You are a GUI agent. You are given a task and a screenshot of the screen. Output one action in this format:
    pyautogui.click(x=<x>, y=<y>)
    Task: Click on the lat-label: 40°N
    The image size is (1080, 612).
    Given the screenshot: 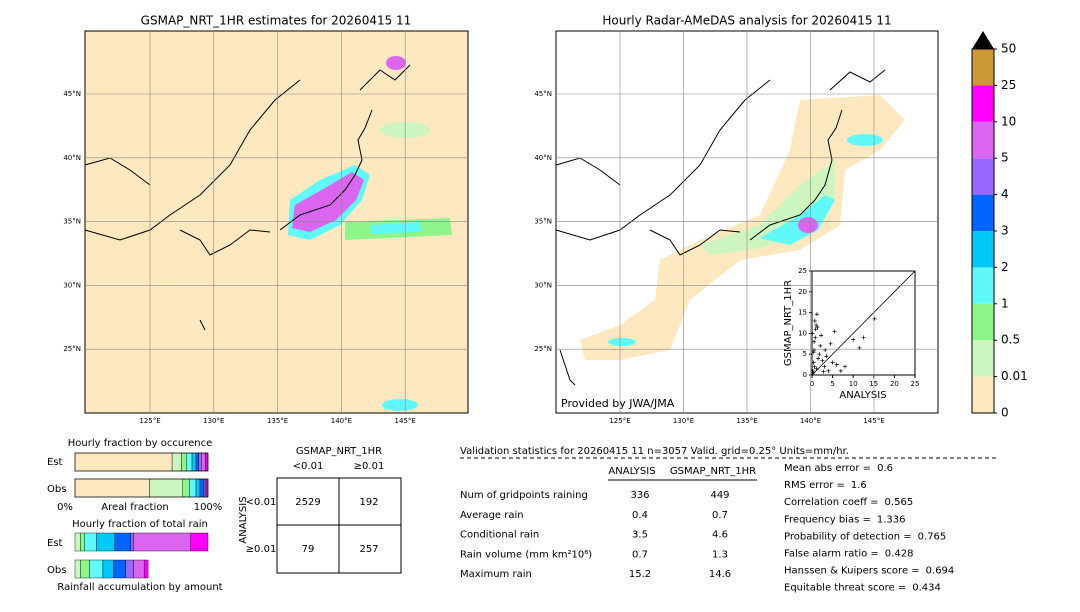 What is the action you would take?
    pyautogui.click(x=72, y=158)
    